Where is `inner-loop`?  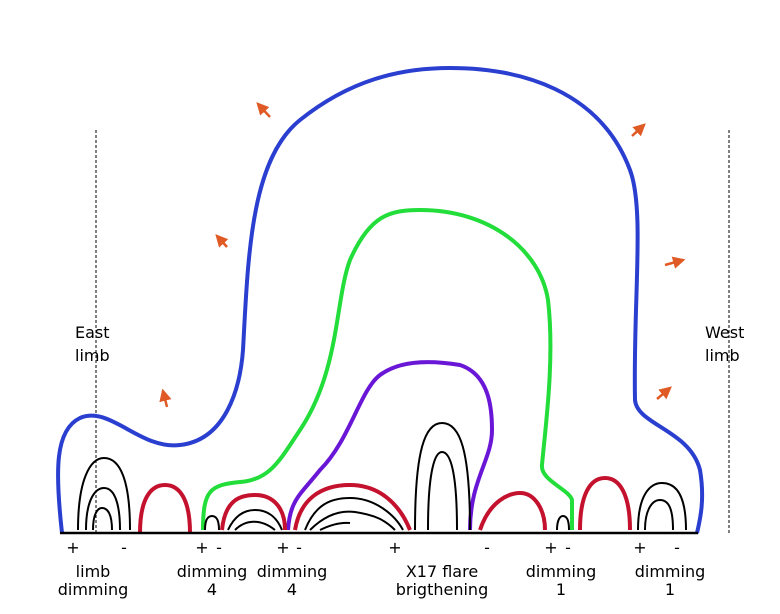
inner-loop is located at coordinates (390, 445).